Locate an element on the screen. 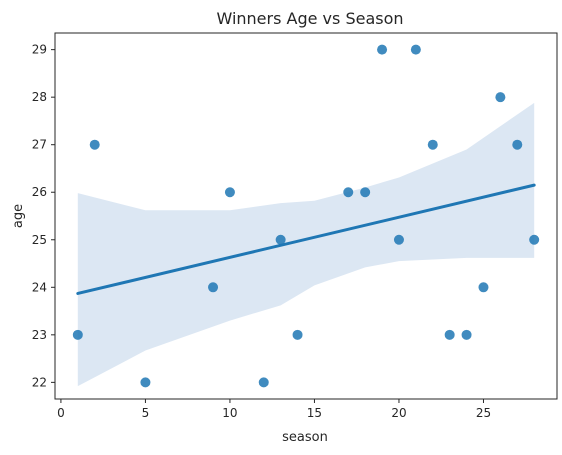  y-axis-ticks: 22 23 24 25 26 27 28 29 is located at coordinates (43, 216).